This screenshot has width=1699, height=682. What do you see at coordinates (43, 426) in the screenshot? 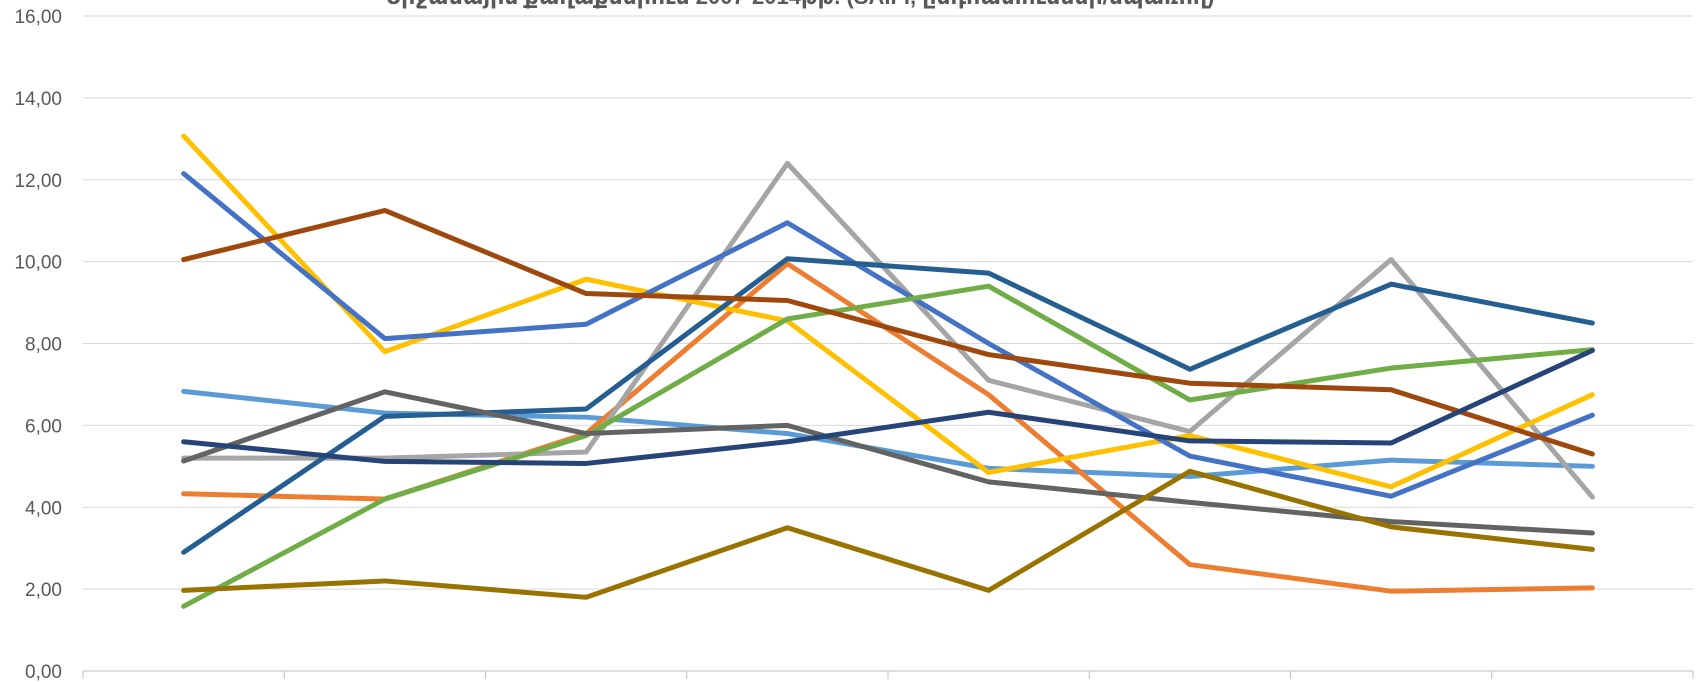
I see `y-tick-label: 6,00` at bounding box center [43, 426].